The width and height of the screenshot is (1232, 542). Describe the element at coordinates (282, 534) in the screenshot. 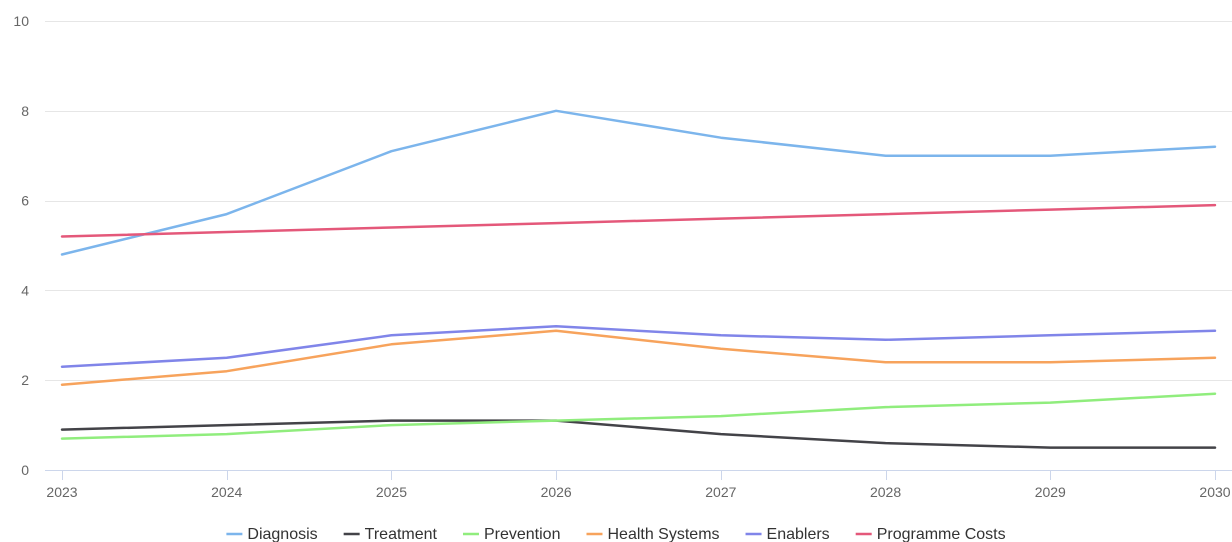

I see `legend-label-diagnosis: Diagnosis` at that location.